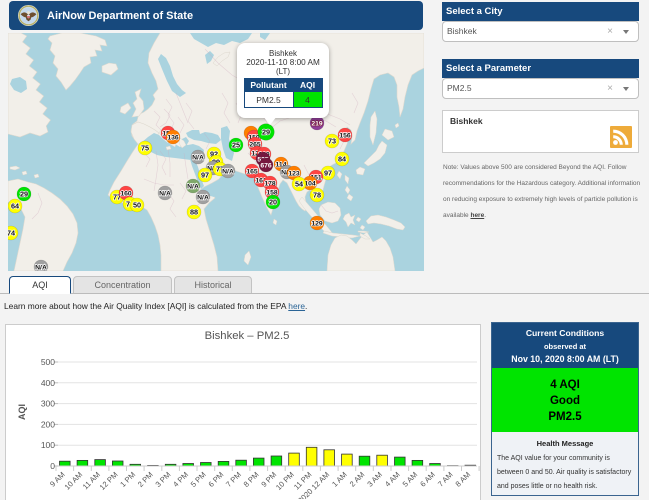  Describe the element at coordinates (339, 479) in the screenshot. I see `svg-text: 1 AM` at that location.